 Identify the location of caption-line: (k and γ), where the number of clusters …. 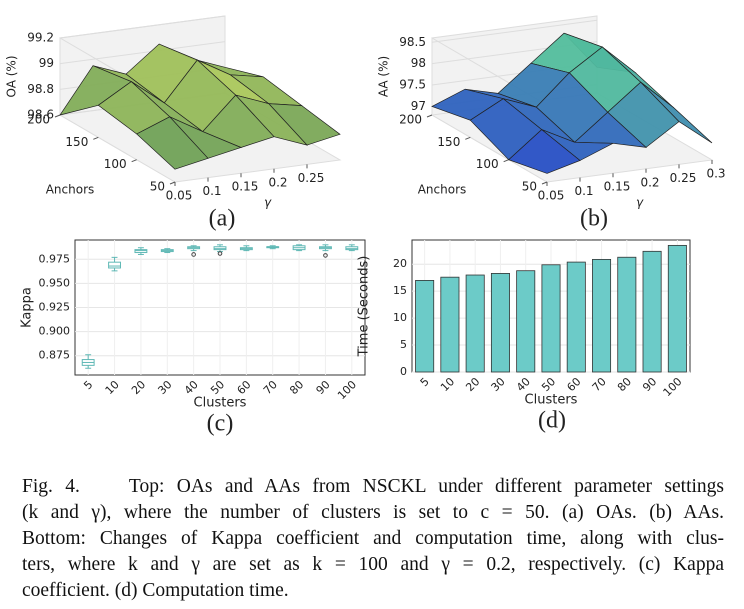
(373, 512).